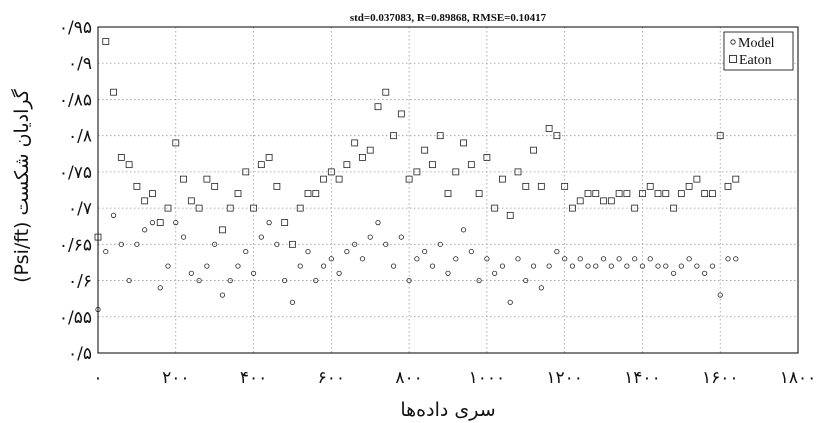 This screenshot has width=822, height=423. Describe the element at coordinates (798, 378) in the screenshot. I see `x-tick-label: ۱۸۰۰` at that location.